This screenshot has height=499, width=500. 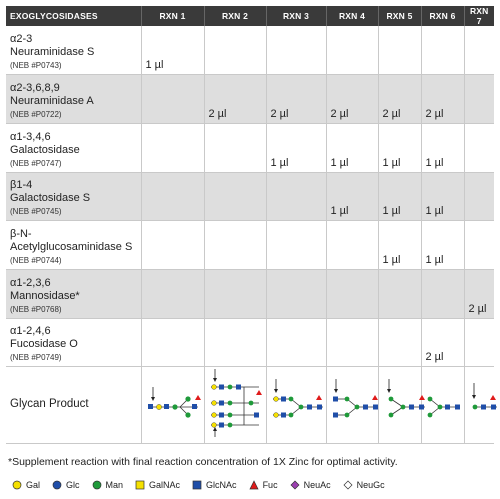 What do you see at coordinates (36, 114) in the screenshot?
I see `enzyme-catalog-number: (NEB #P0722)` at bounding box center [36, 114].